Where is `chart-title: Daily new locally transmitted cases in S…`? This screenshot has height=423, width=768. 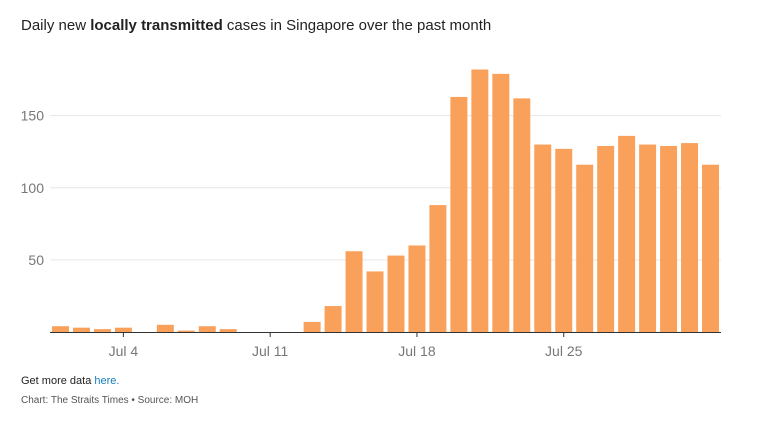
chart-title: Daily new locally transmitted cases in S… is located at coordinates (256, 25).